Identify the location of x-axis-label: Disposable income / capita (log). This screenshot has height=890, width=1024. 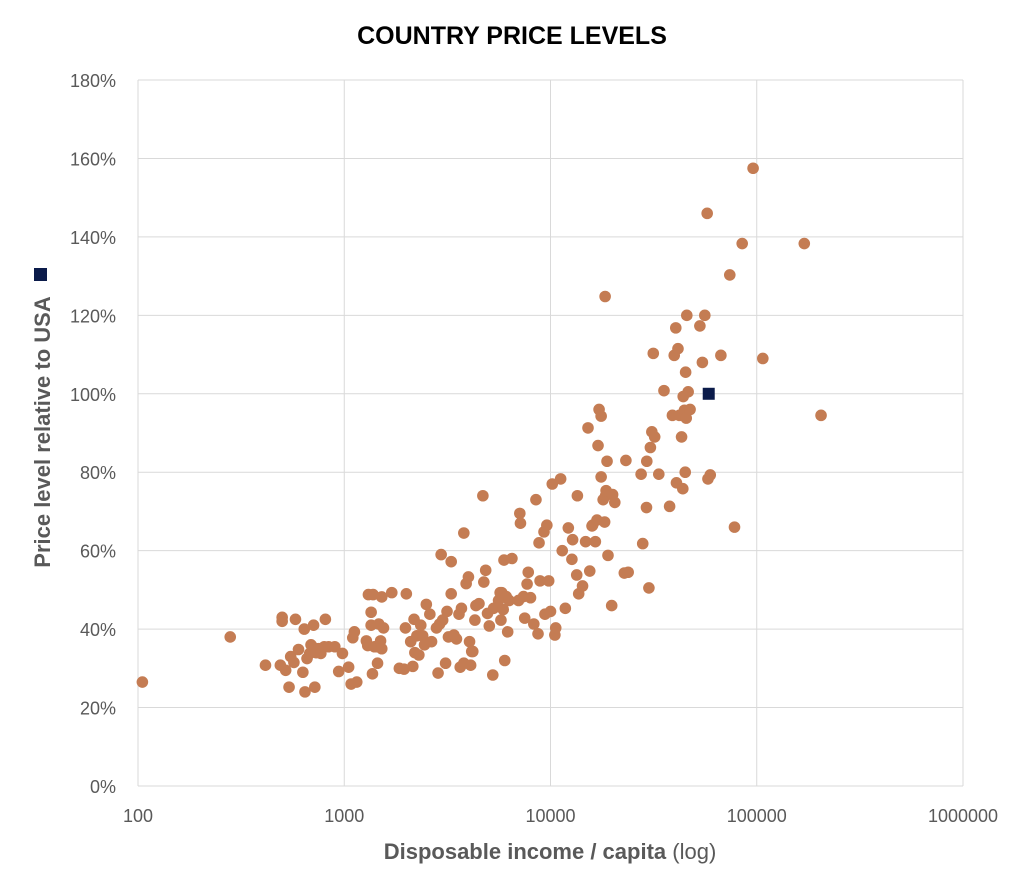
(550, 851).